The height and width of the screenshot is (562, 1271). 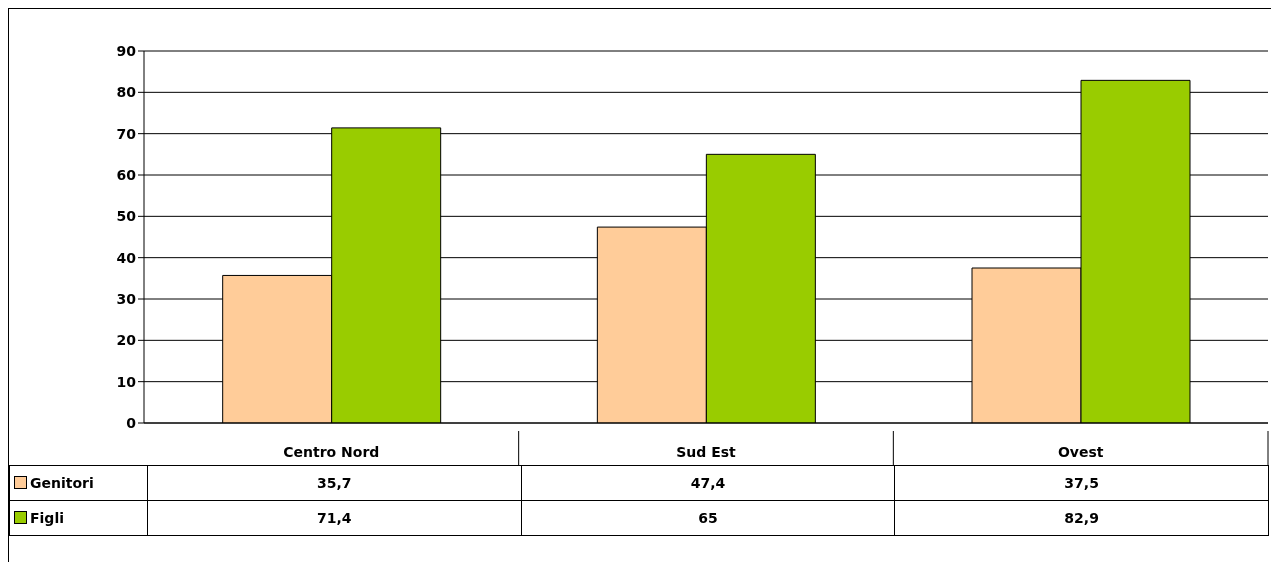 I want to click on data-label: 71,4, so click(x=334, y=518).